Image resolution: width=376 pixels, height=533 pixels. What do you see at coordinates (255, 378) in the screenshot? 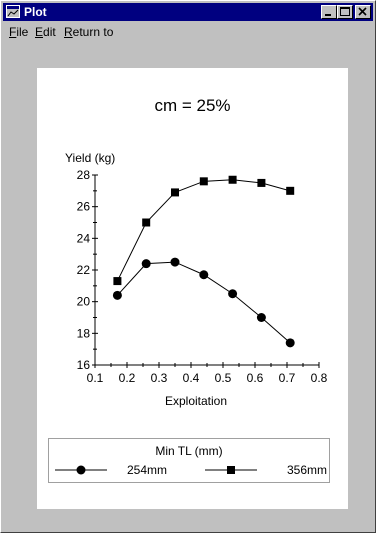
I see `x-tick-label: 0.6` at bounding box center [255, 378].